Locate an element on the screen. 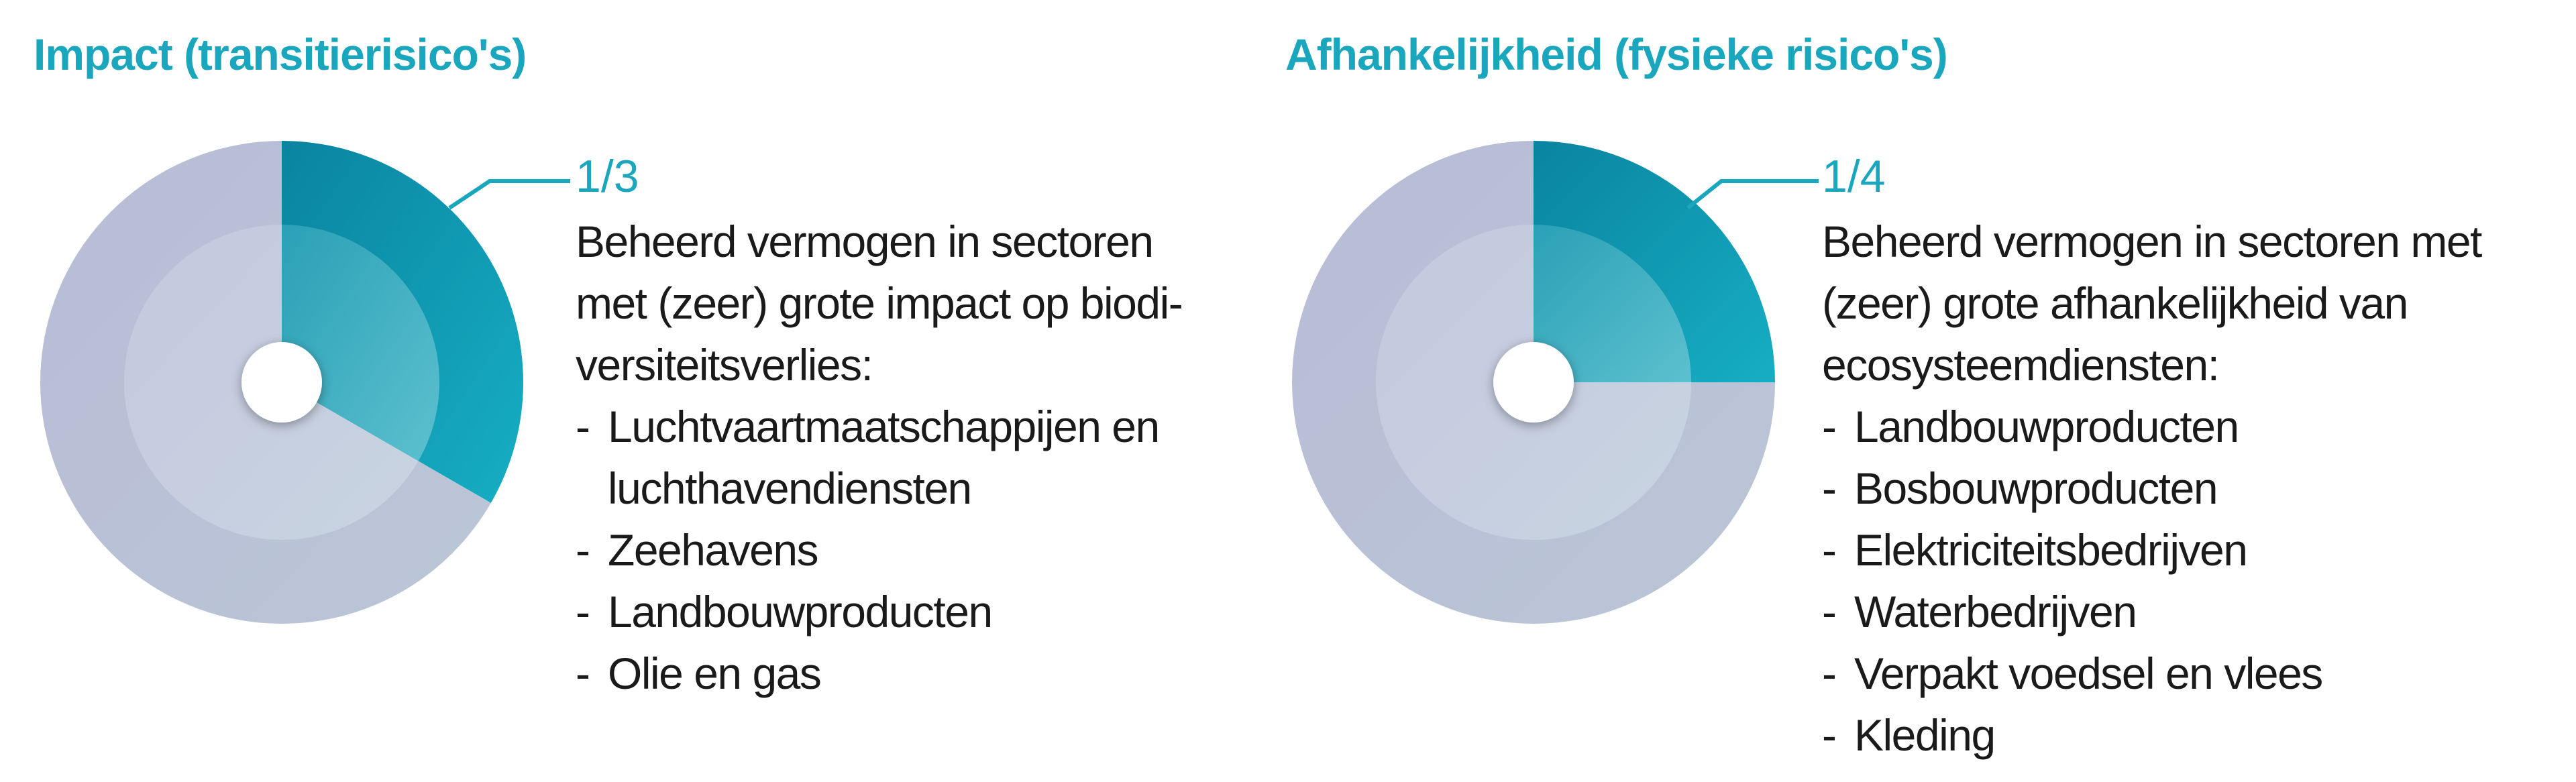 The width and height of the screenshot is (2576, 782). impact-sector-line: Luchtvaartmaatschappijen en is located at coordinates (884, 427).